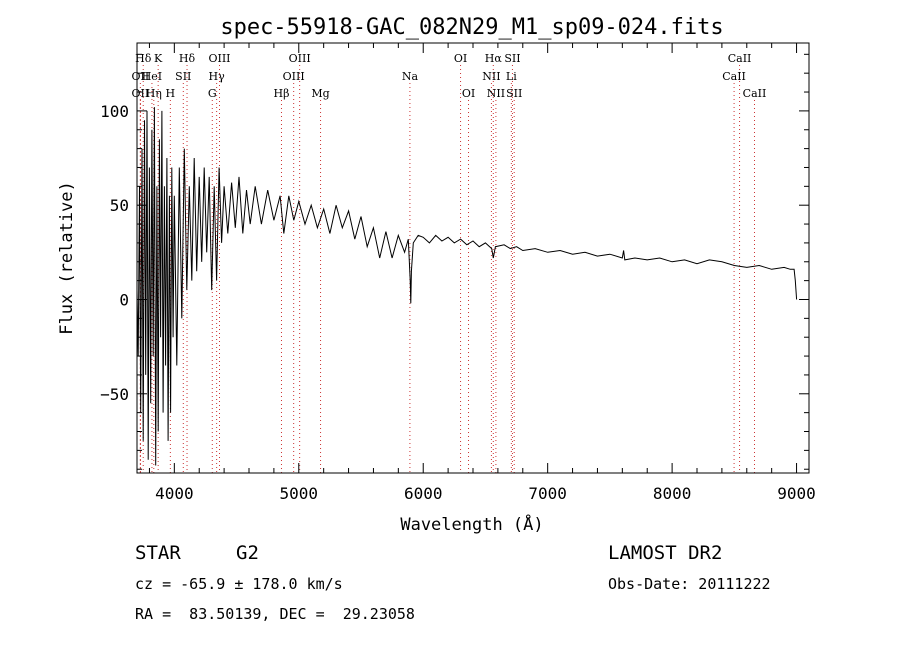  Describe the element at coordinates (796, 493) in the screenshot. I see `x-tick-label: 9000` at that location.